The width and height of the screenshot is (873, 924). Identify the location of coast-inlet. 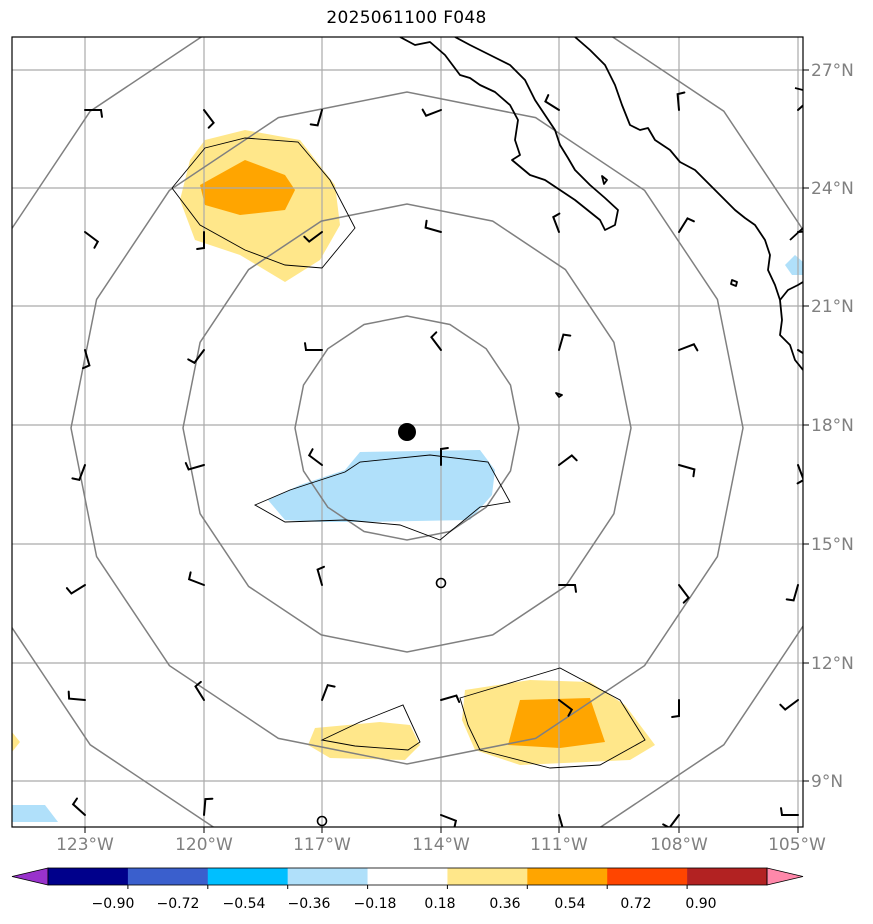
(791, 291).